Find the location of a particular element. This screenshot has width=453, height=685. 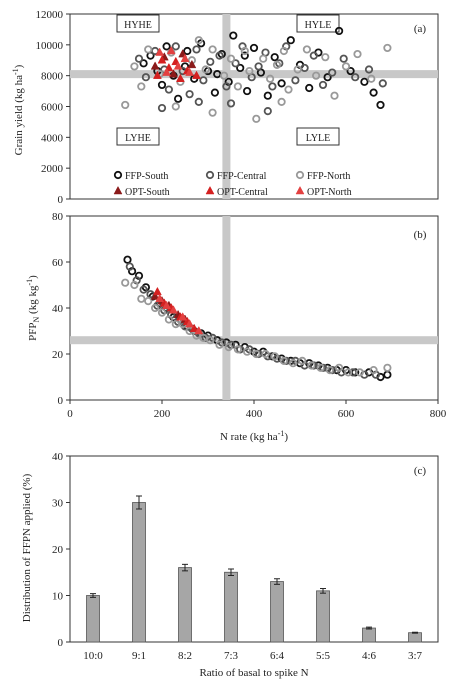

vertical-threshold-band is located at coordinates (226, 106).